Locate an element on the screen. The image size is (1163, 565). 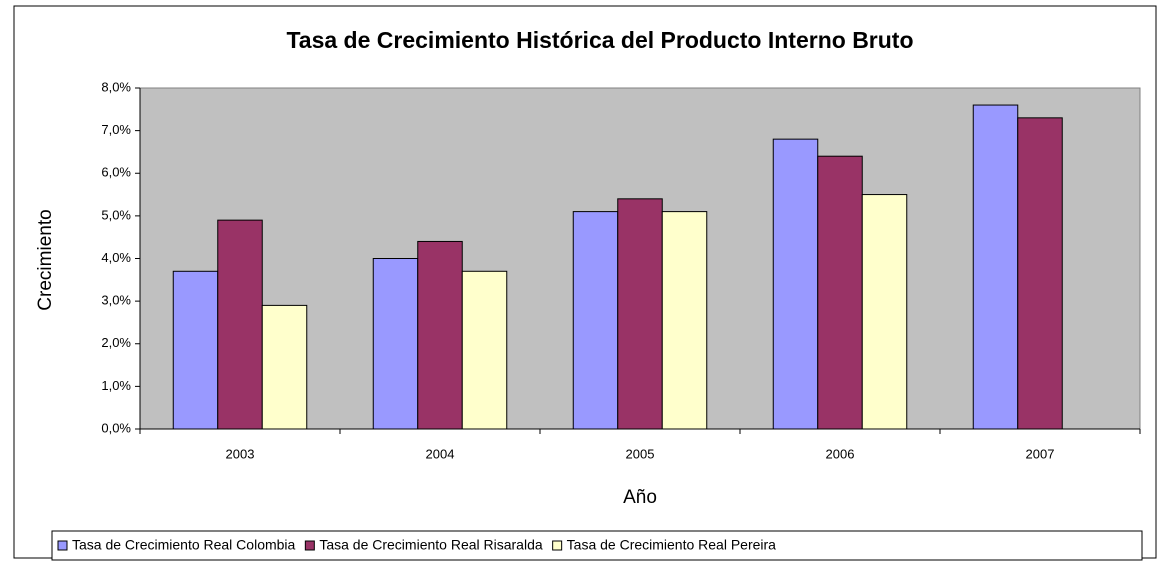
y-tick-label: 0,0% is located at coordinates (116, 427).